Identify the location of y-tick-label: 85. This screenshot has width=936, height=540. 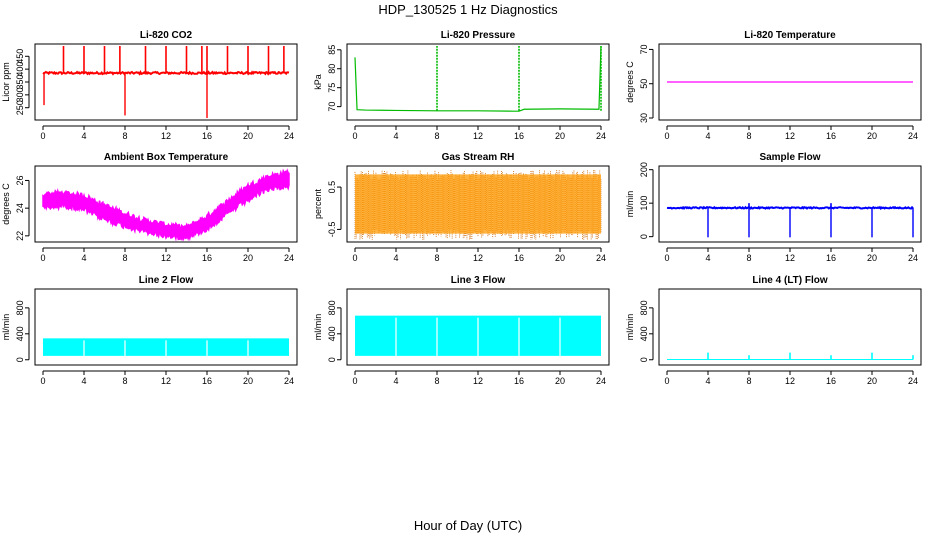
(332, 50).